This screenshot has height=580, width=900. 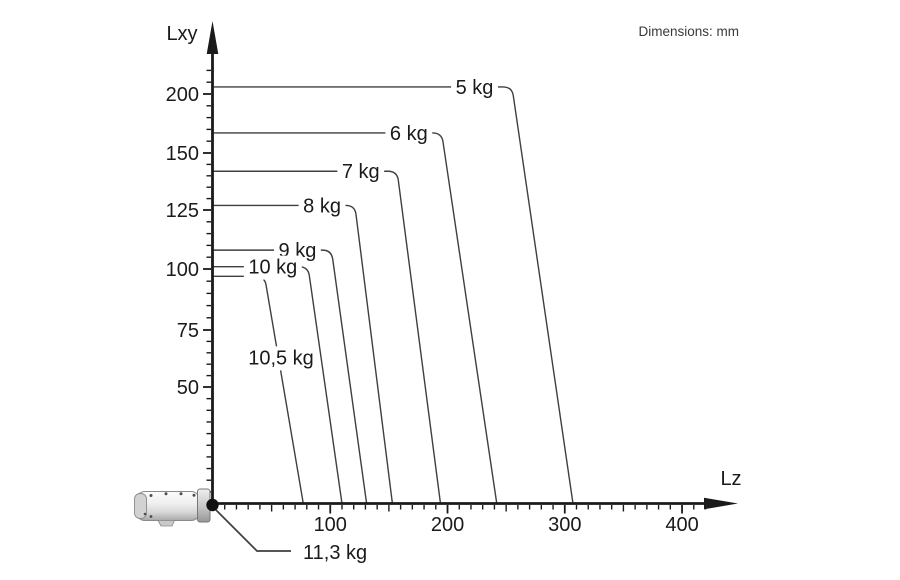 I want to click on robot-wrist-screws, so click(x=169, y=505).